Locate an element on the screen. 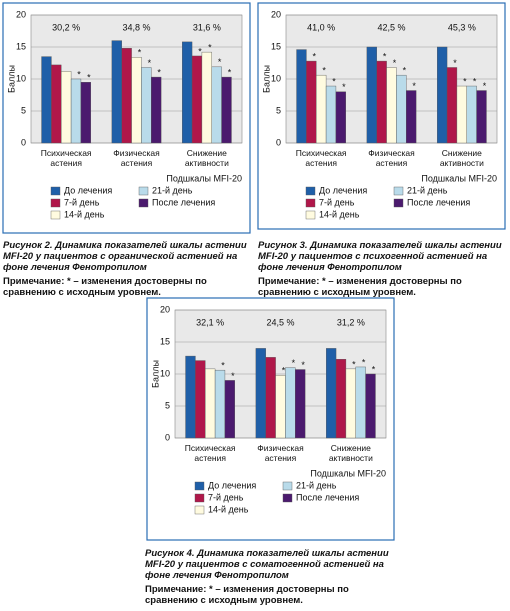 Image resolution: width=510 pixels, height=611 pixels. annotation: 31,2 % is located at coordinates (351, 322).